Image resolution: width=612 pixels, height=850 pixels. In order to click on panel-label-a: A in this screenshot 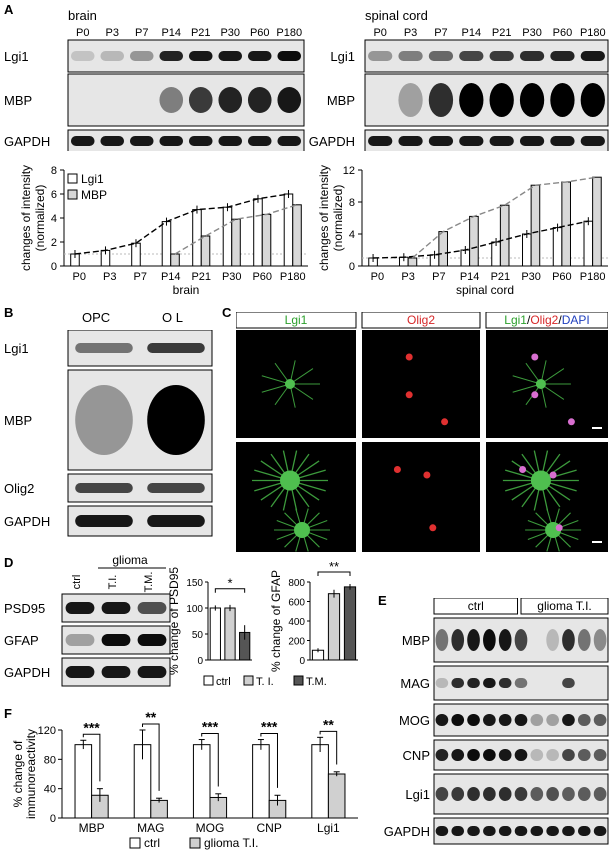, I will do `click(9, 9)`.